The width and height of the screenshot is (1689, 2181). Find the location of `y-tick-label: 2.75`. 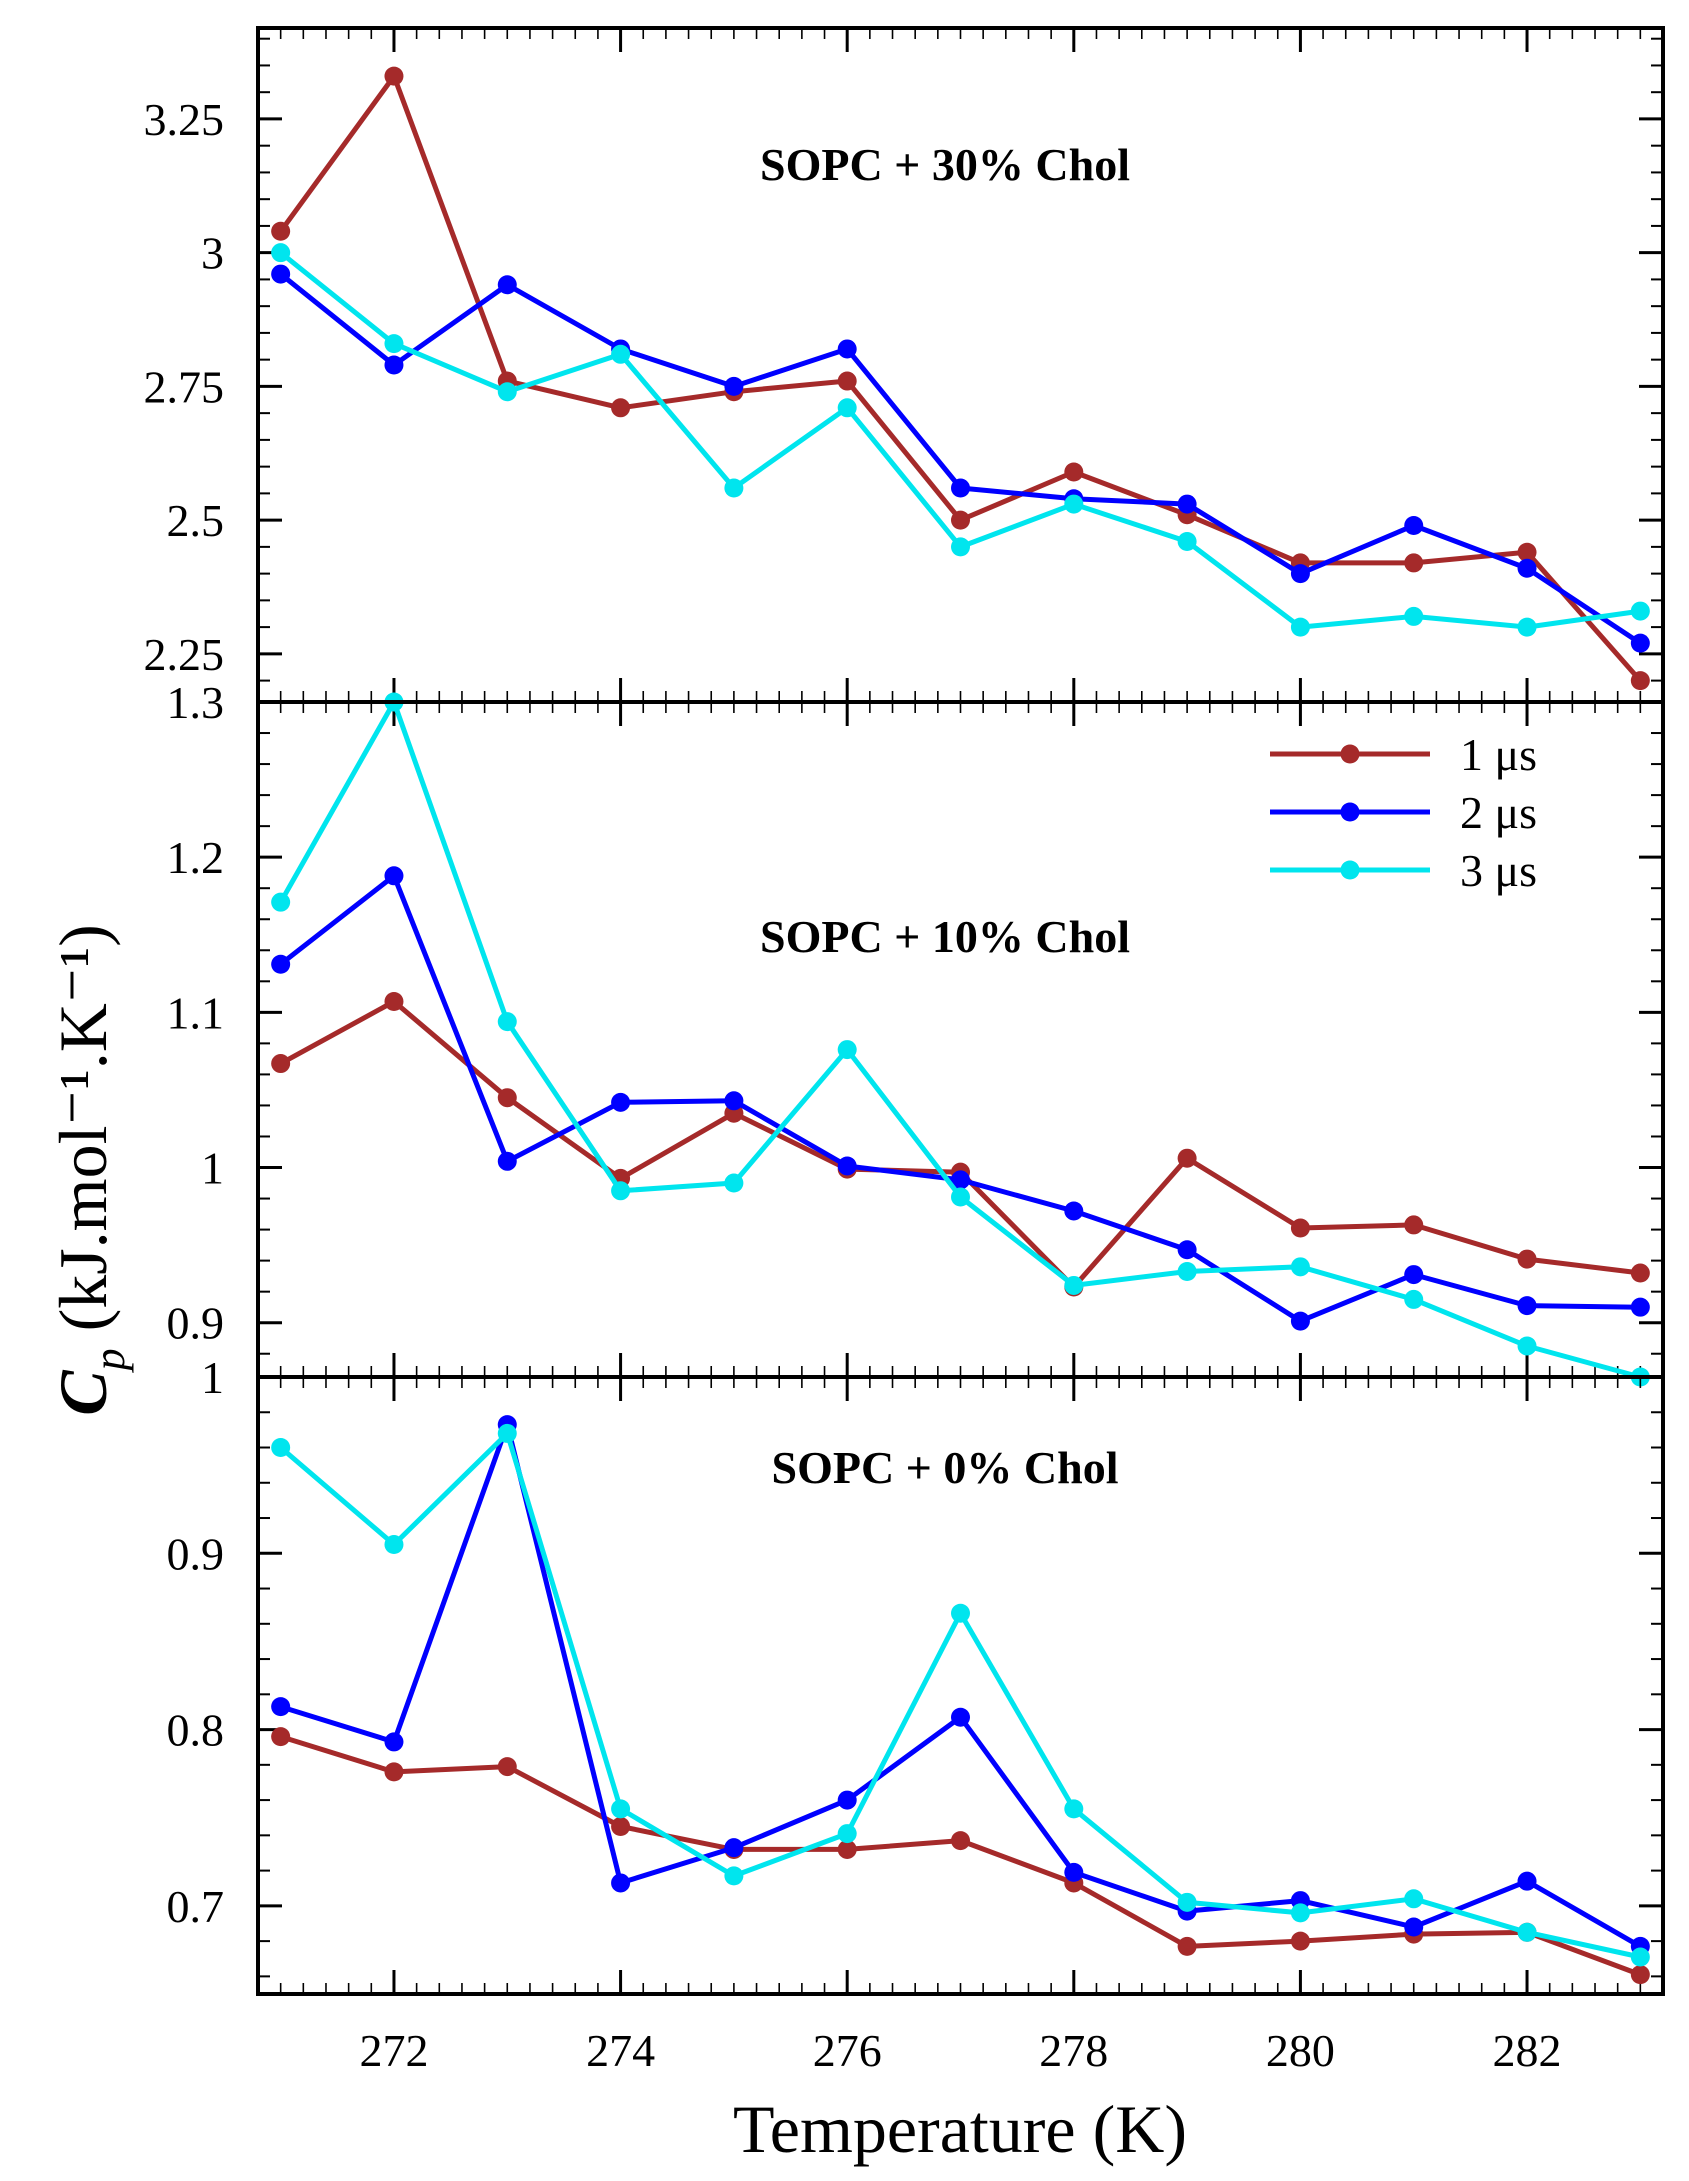

y-tick-label: 2.75 is located at coordinates (184, 386).